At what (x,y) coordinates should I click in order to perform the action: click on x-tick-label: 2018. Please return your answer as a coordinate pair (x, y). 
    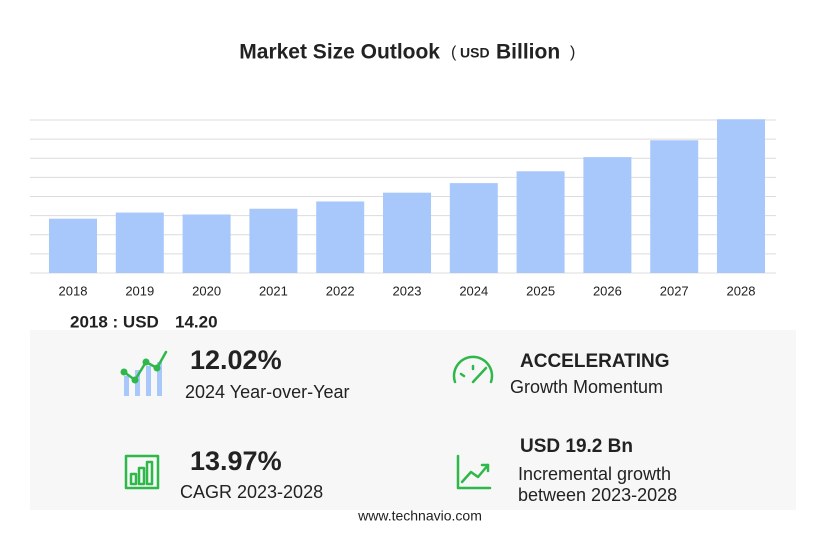
    Looking at the image, I should click on (73, 290).